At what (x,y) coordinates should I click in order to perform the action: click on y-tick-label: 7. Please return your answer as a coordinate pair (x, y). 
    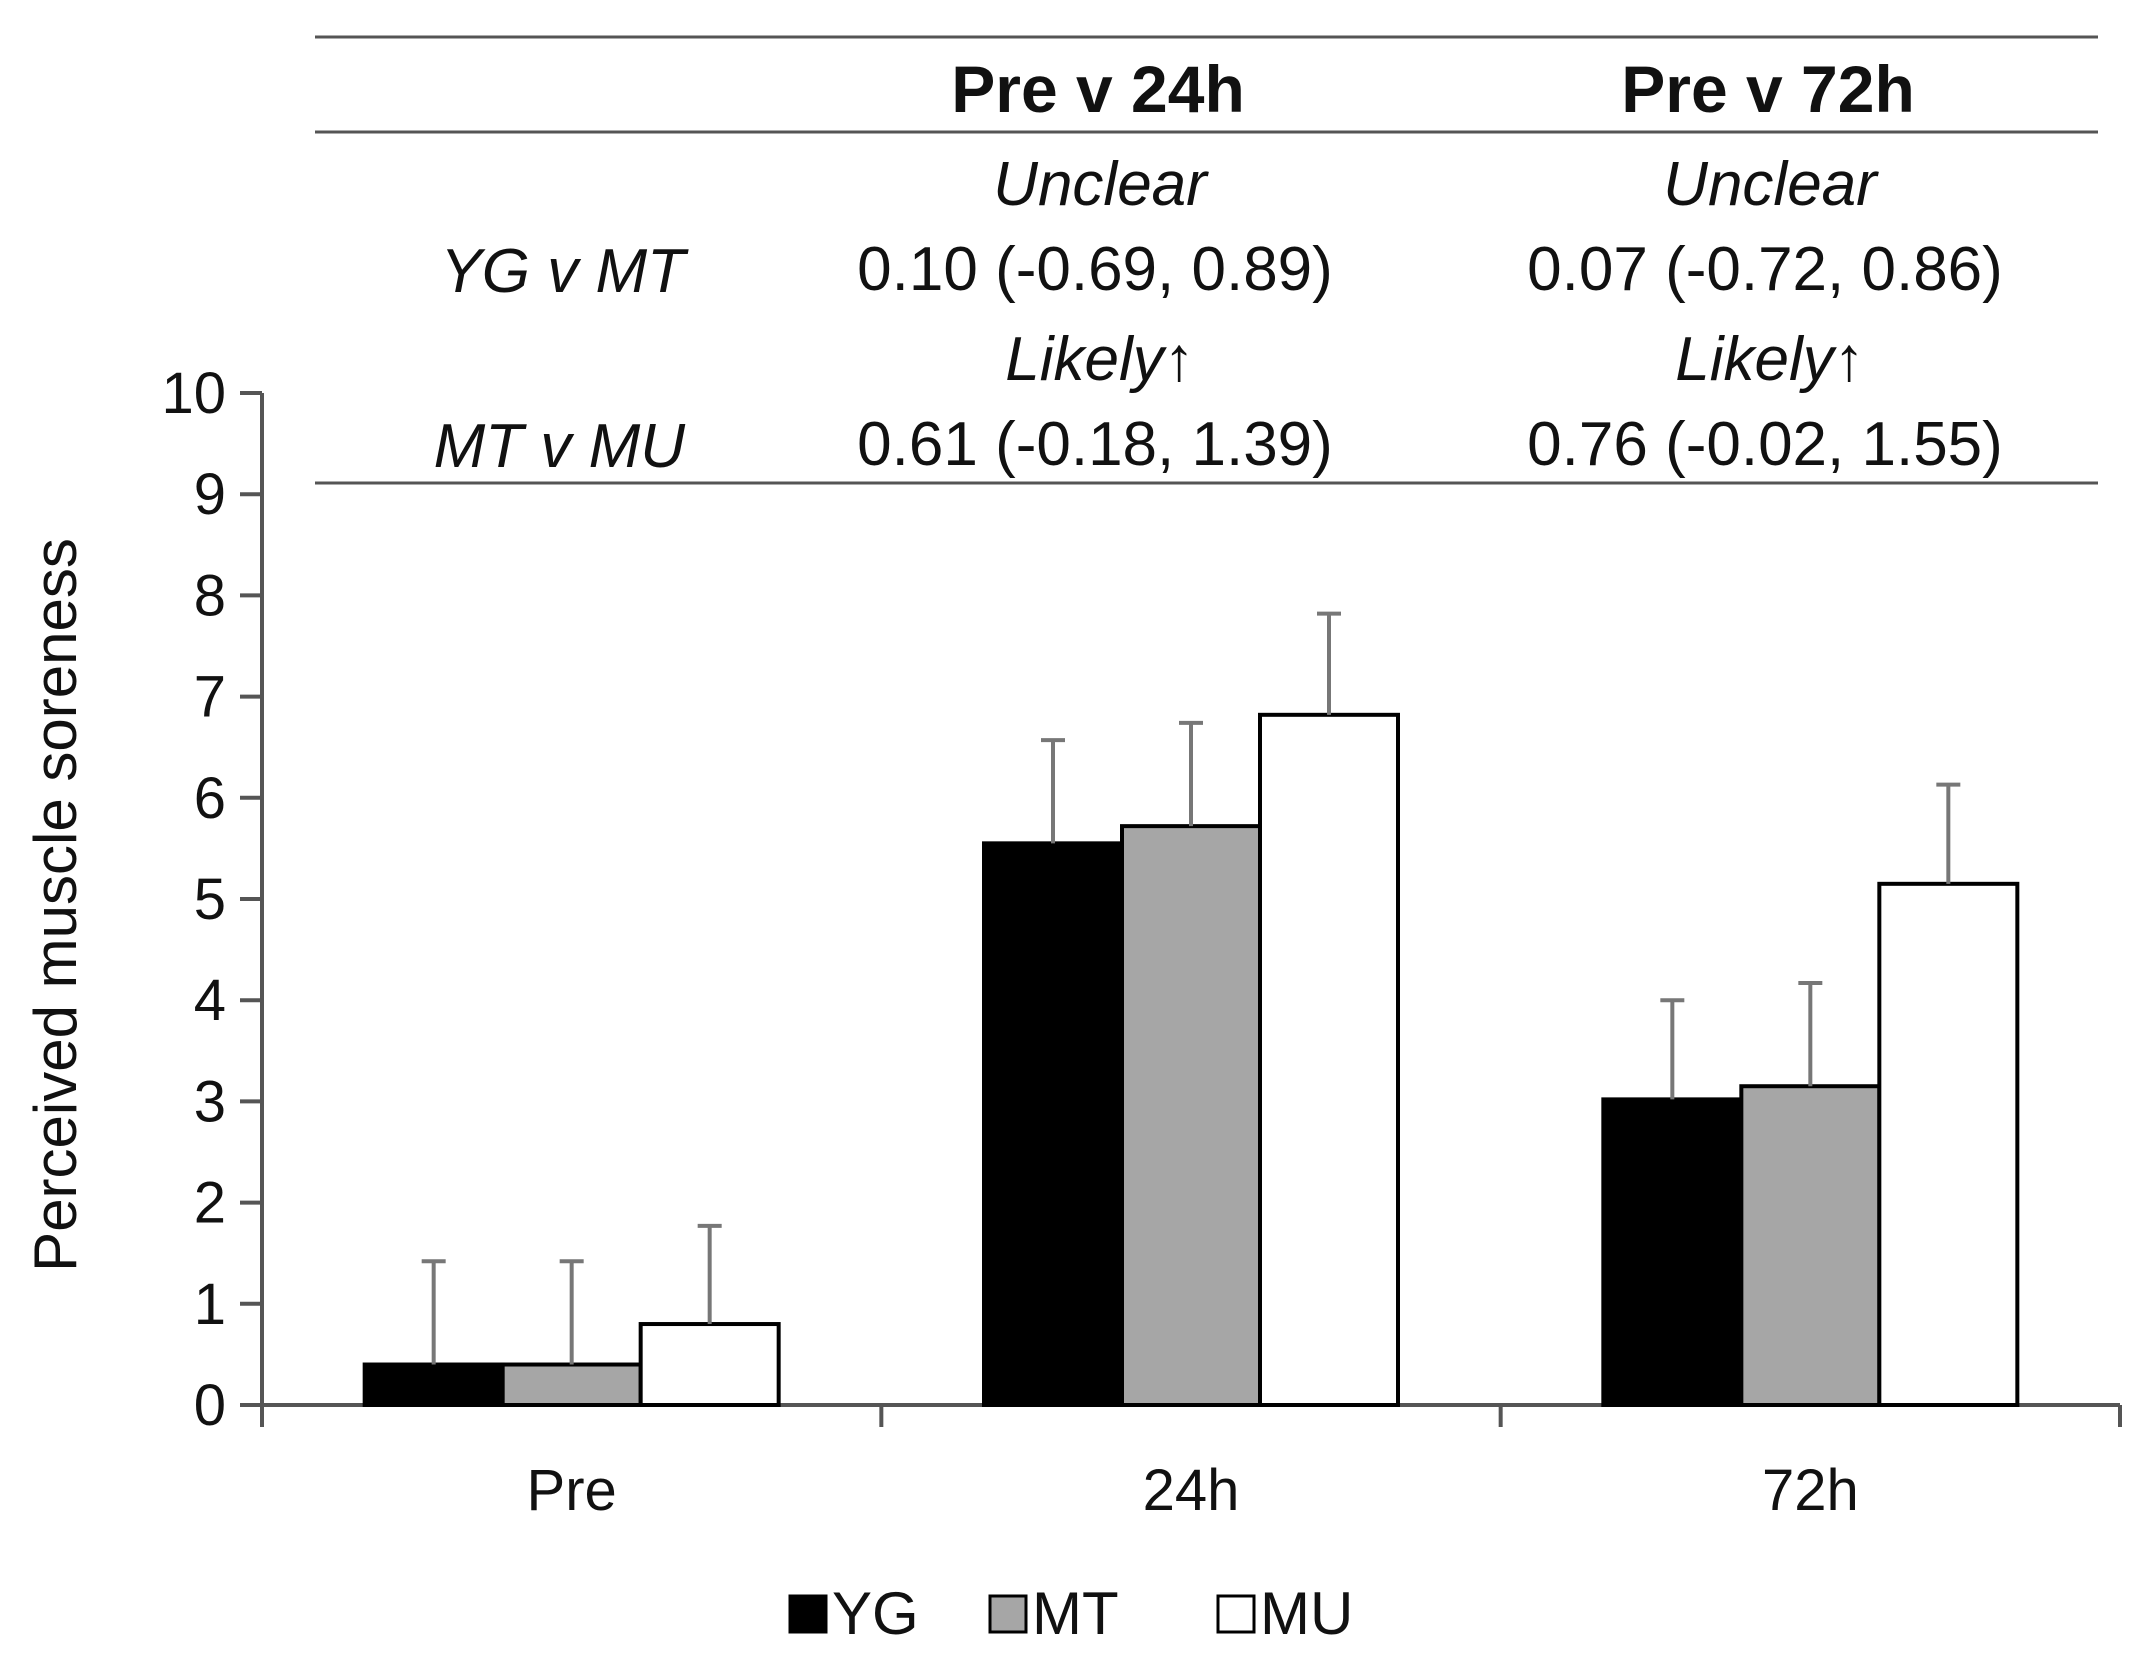
    Looking at the image, I should click on (210, 697).